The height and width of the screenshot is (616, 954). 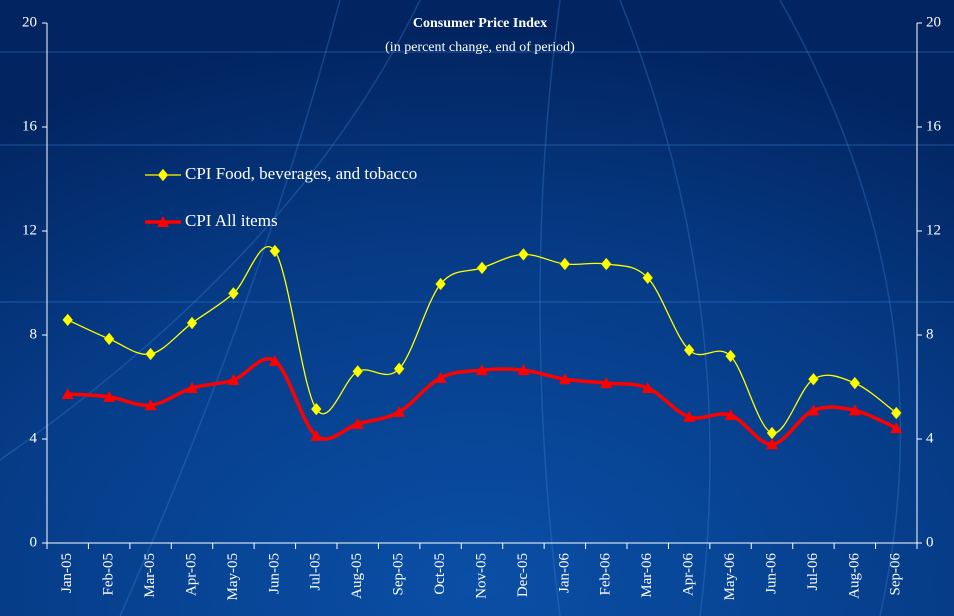 I want to click on x-tick-label: Jul-05, so click(x=316, y=572).